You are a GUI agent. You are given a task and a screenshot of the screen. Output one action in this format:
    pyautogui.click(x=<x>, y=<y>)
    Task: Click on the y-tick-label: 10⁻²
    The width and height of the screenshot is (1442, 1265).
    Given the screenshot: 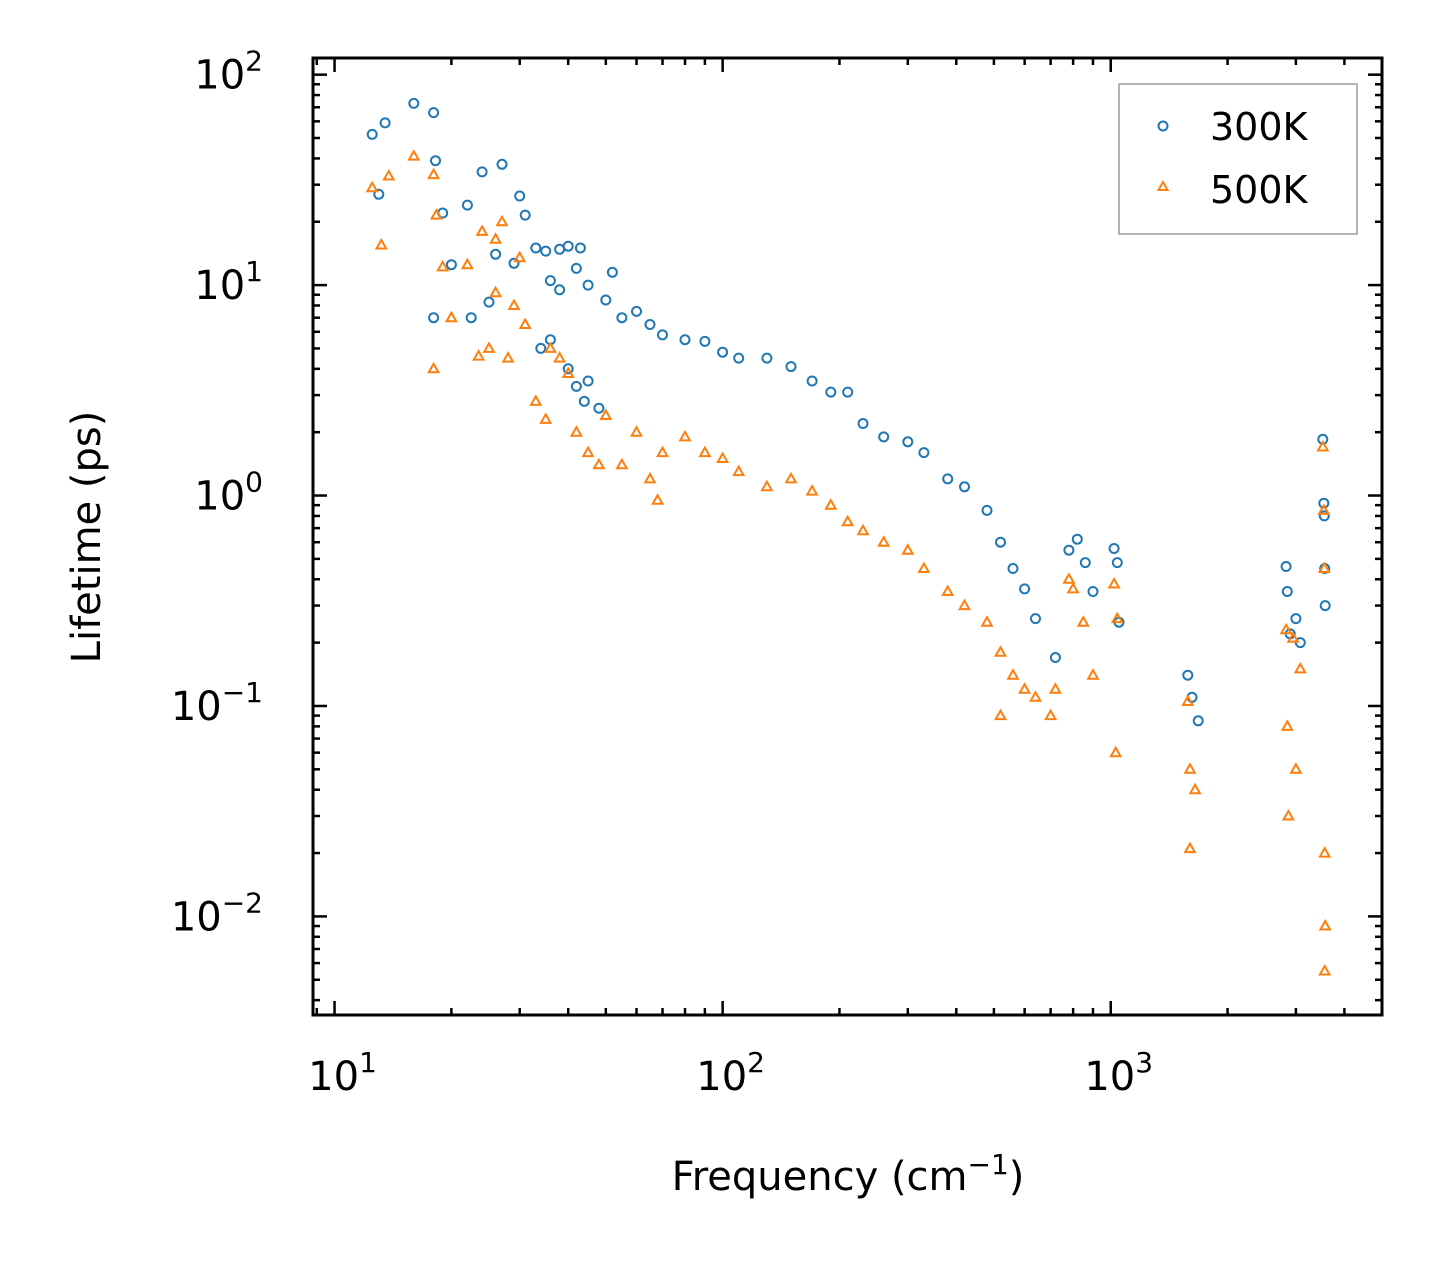 What is the action you would take?
    pyautogui.click(x=217, y=913)
    